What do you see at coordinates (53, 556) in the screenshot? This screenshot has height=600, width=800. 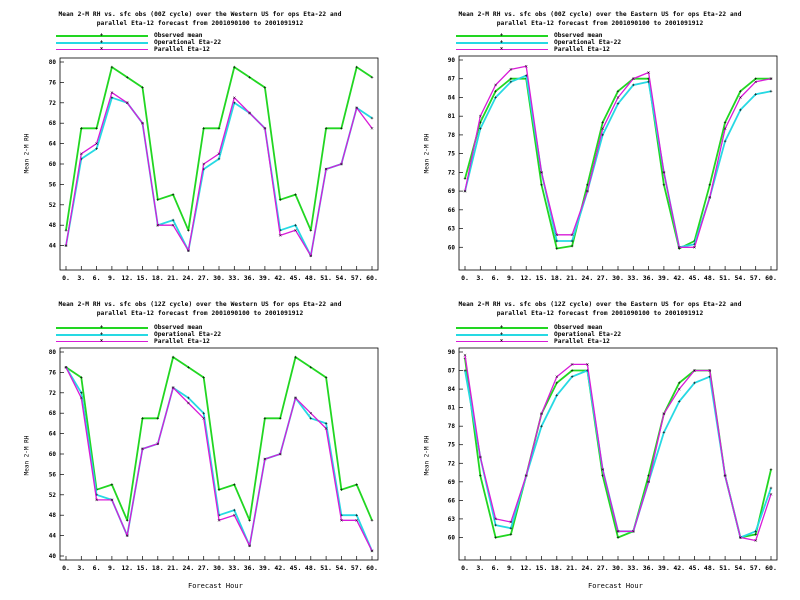 I see `y-tick-label: 40` at bounding box center [53, 556].